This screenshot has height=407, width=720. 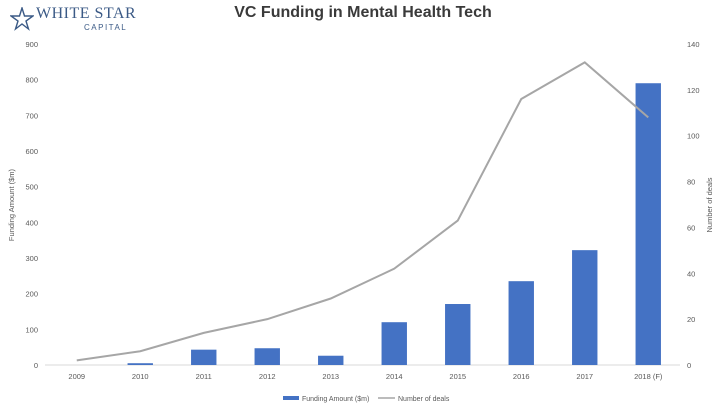 What do you see at coordinates (36, 365) in the screenshot?
I see `left-tick-label: 0` at bounding box center [36, 365].